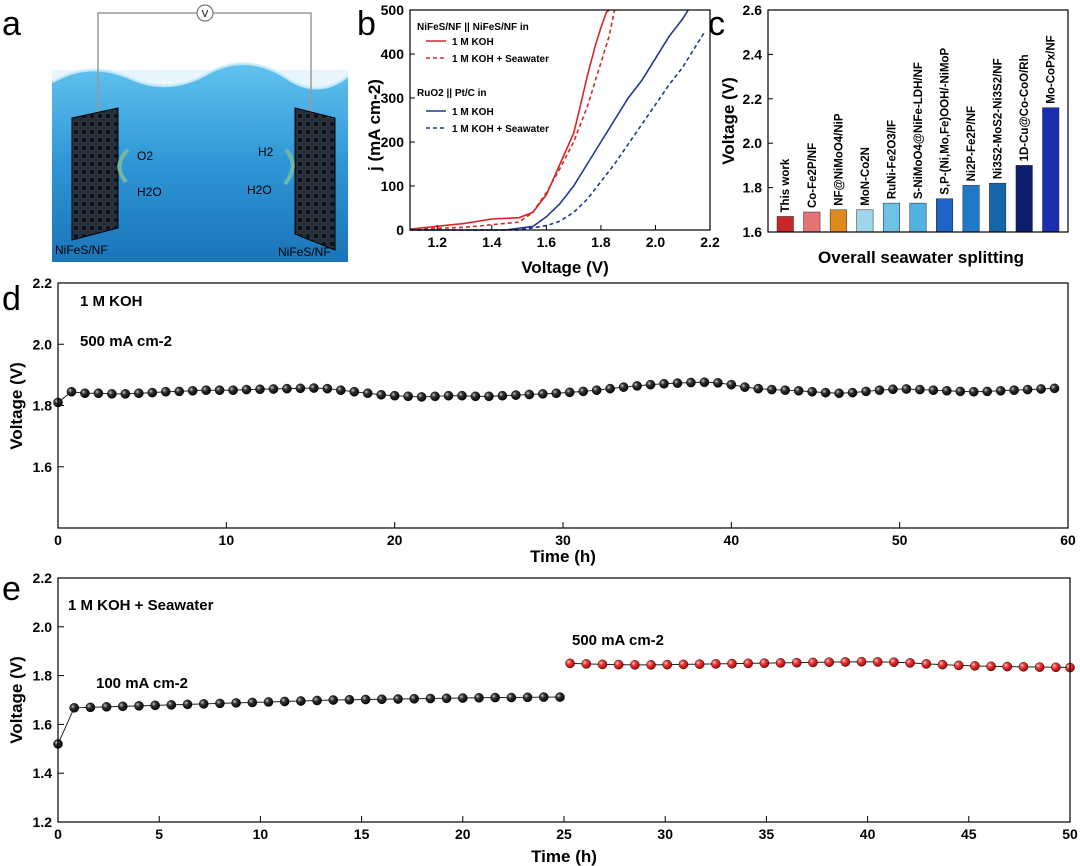 The width and height of the screenshot is (1080, 866). What do you see at coordinates (81, 250) in the screenshot?
I see `left-electrode-label: NiFeS/NF` at bounding box center [81, 250].